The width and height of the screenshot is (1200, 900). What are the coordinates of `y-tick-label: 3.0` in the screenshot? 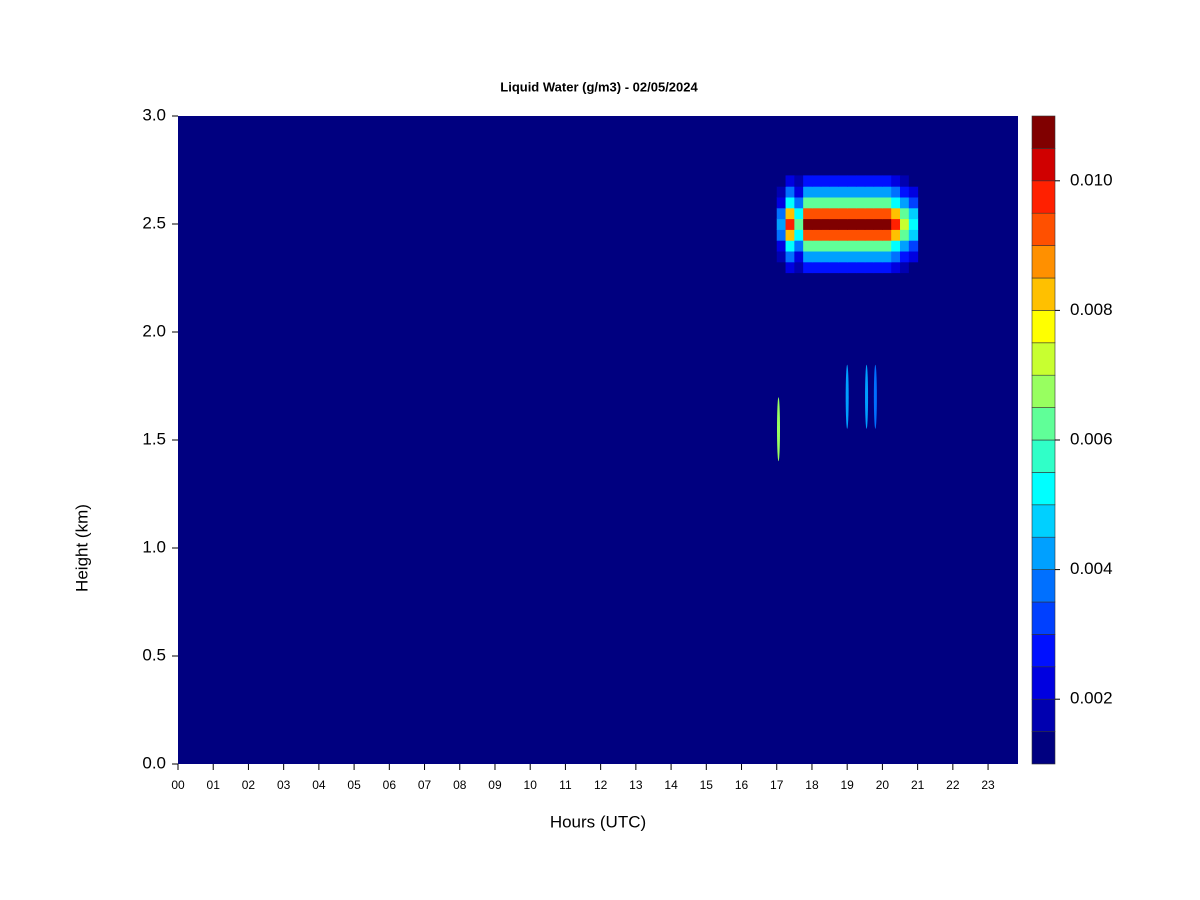 It's located at (154, 114).